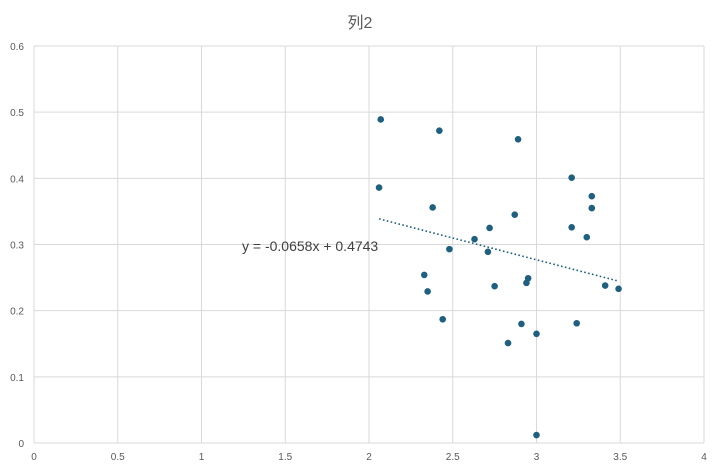 This screenshot has height=471, width=720. I want to click on trendline-equation: y = -0.0658x + 0.4743, so click(310, 246).